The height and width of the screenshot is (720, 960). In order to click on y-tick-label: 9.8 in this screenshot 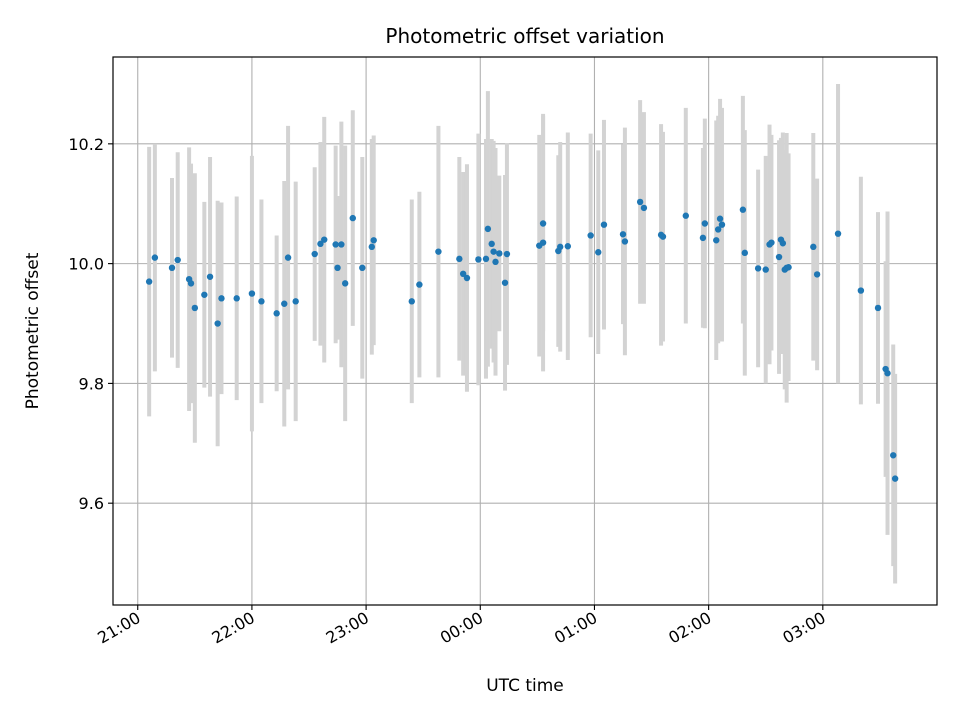, I will do `click(91, 383)`.